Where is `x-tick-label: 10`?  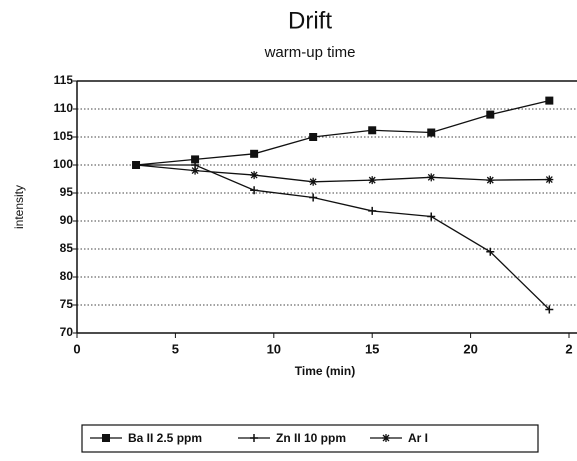 x-tick-label: 10 is located at coordinates (274, 348).